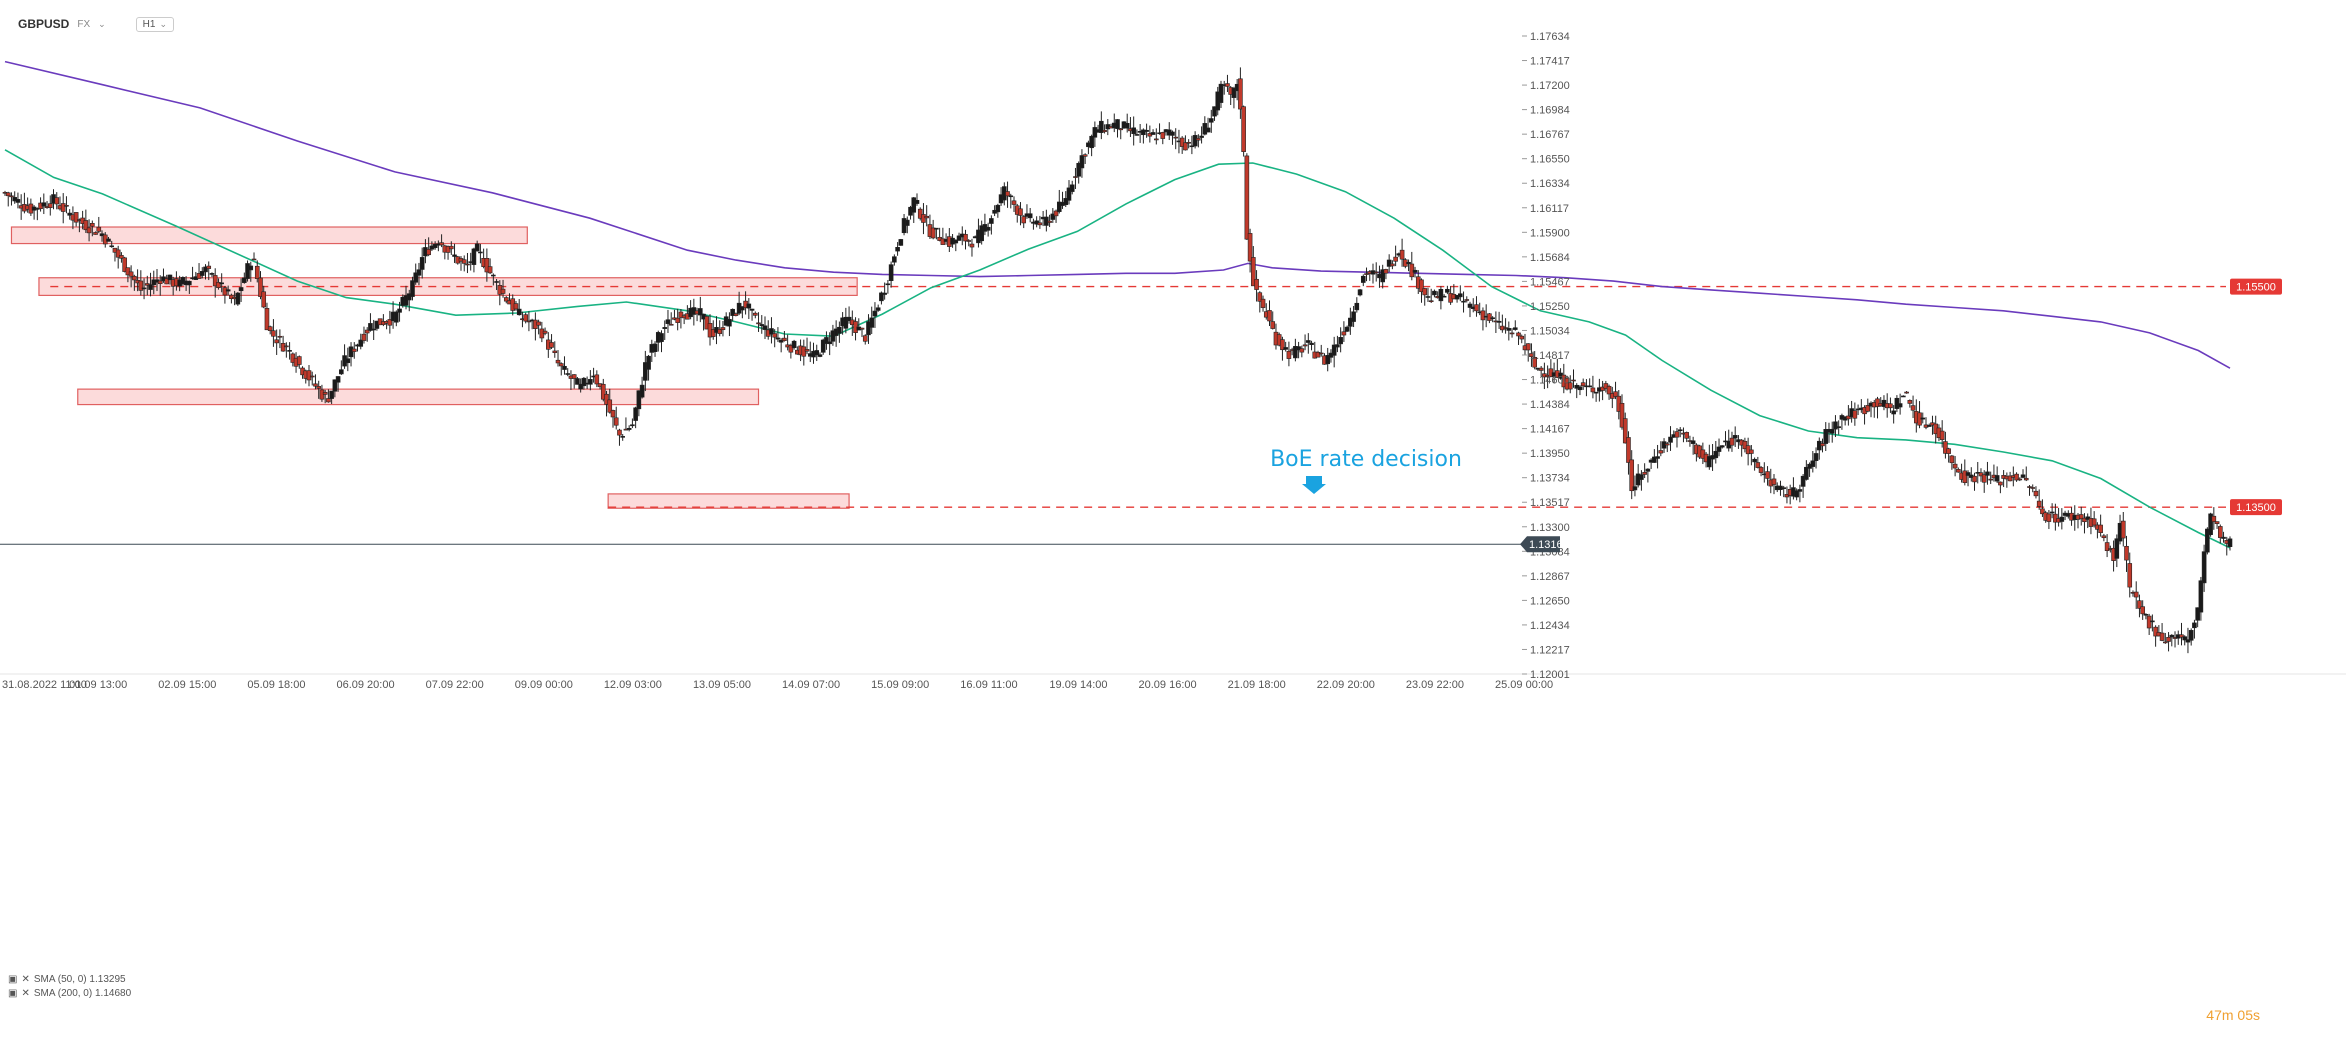  I want to click on legend-sma50: ▣ ✕ SMA (50, 0) 1.13295, so click(69, 980).